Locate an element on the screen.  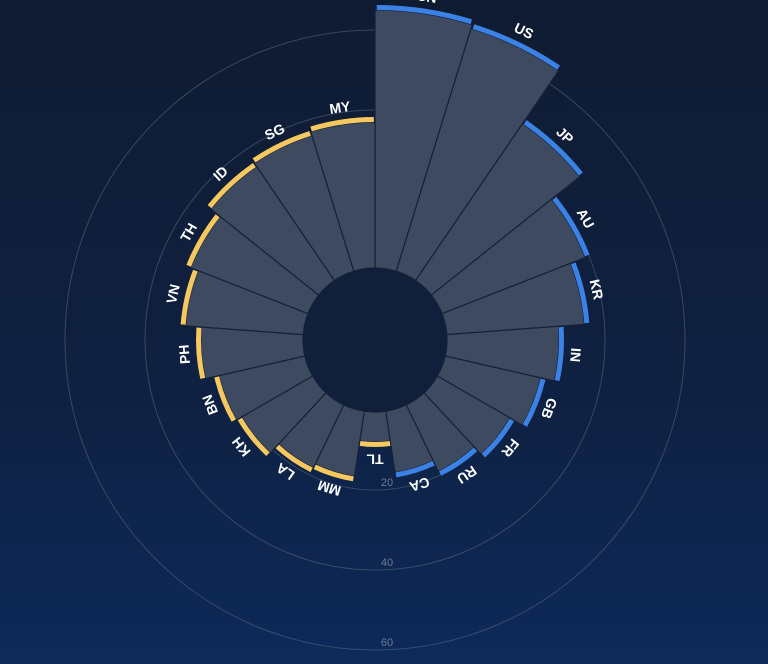
bar-cap-mm is located at coordinates (333, 473).